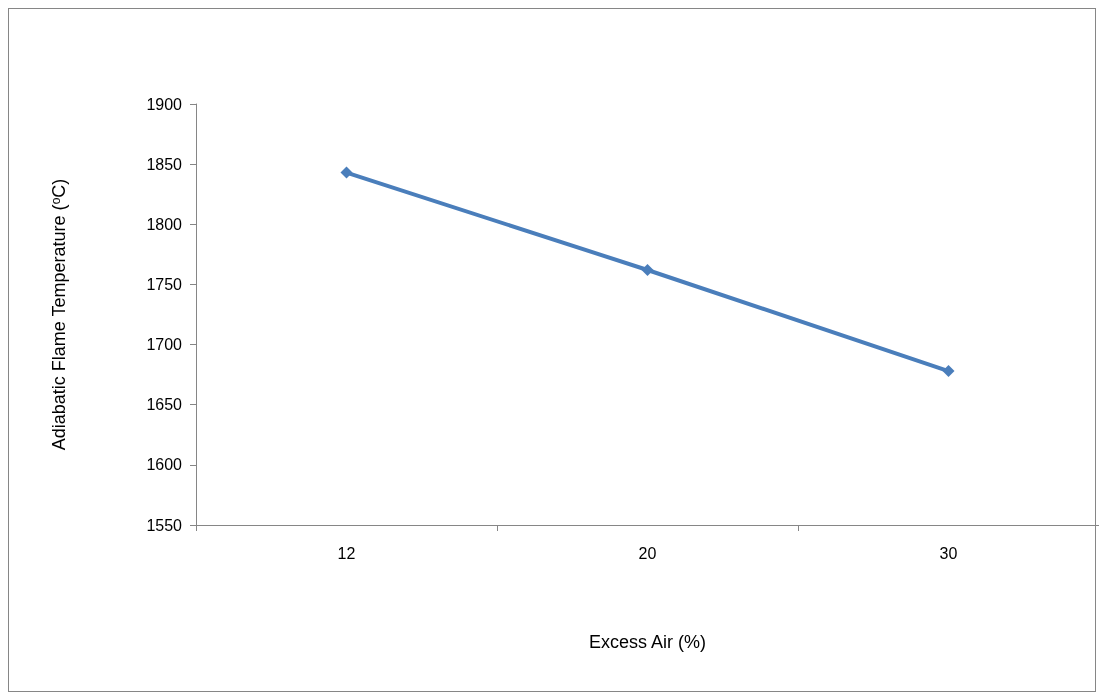  What do you see at coordinates (948, 553) in the screenshot?
I see `x-tick-label: 30` at bounding box center [948, 553].